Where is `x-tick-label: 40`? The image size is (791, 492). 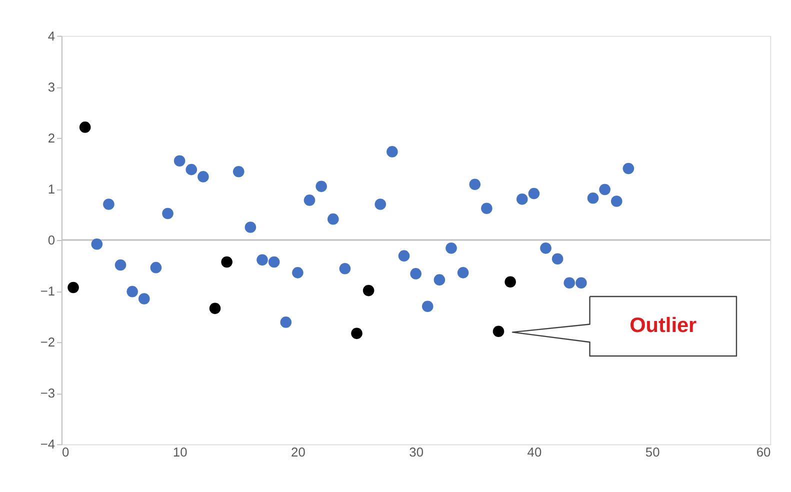
x-tick-label: 40 is located at coordinates (534, 452).